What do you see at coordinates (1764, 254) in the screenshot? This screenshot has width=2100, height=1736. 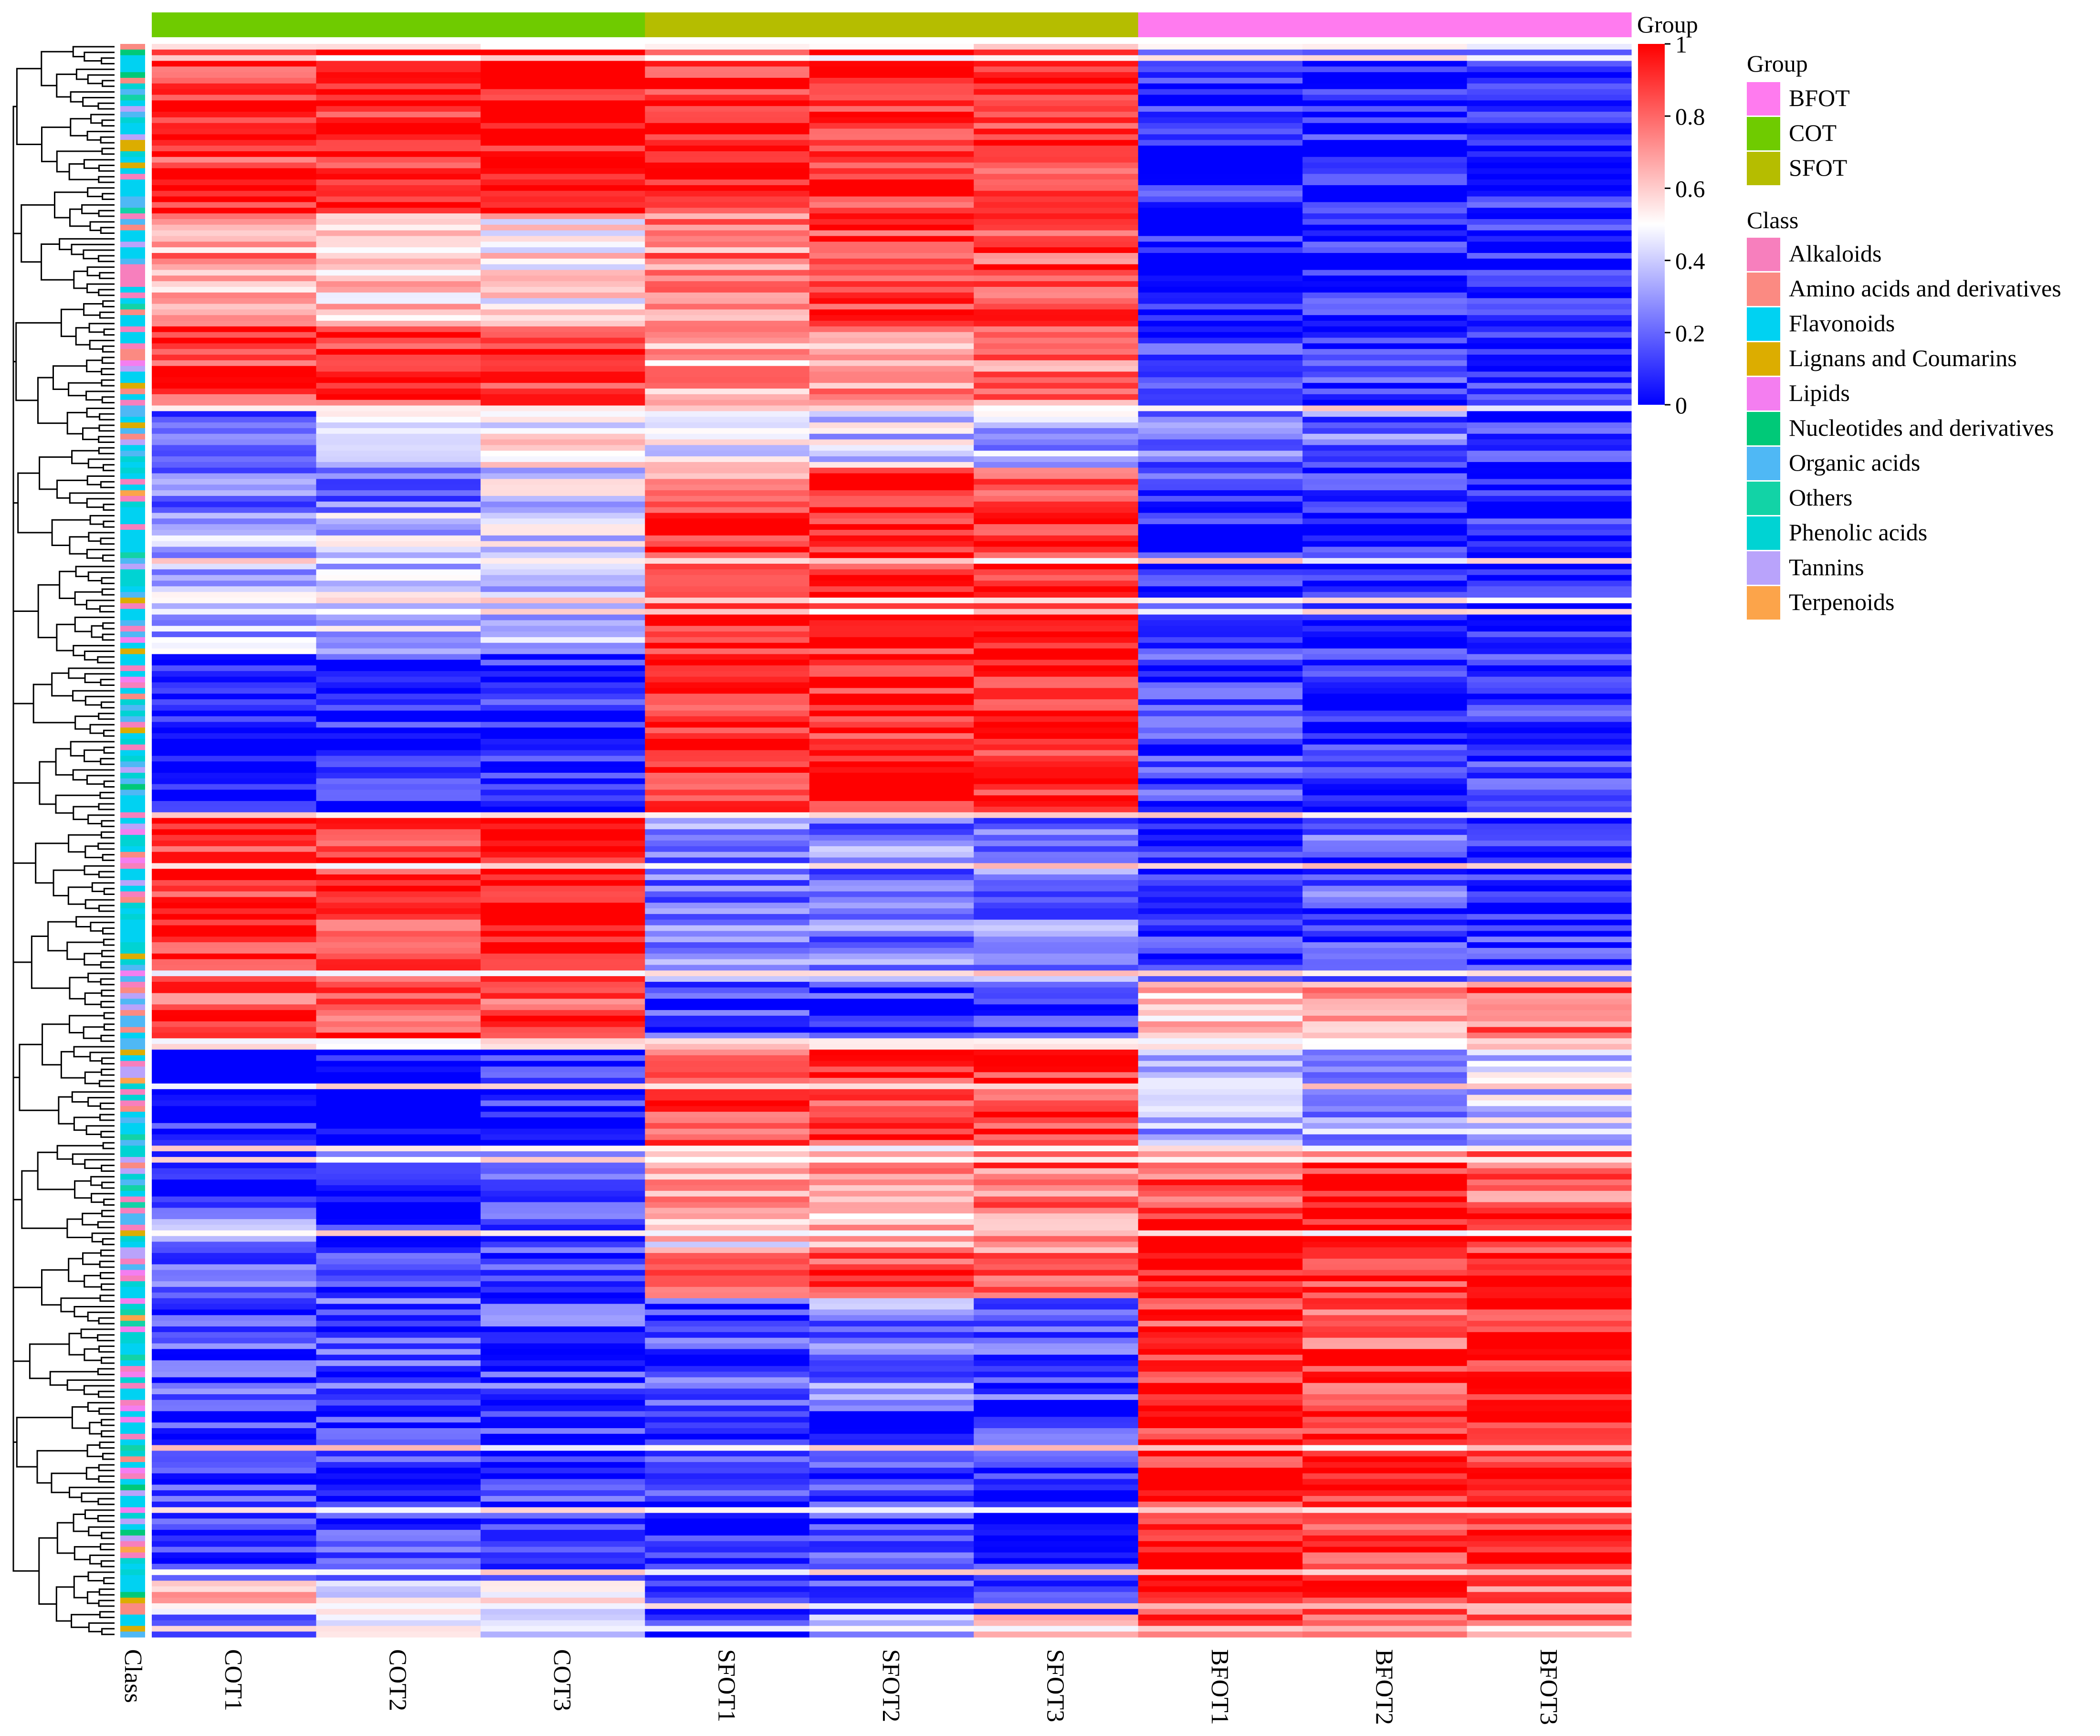 I see `legend-swatch` at bounding box center [1764, 254].